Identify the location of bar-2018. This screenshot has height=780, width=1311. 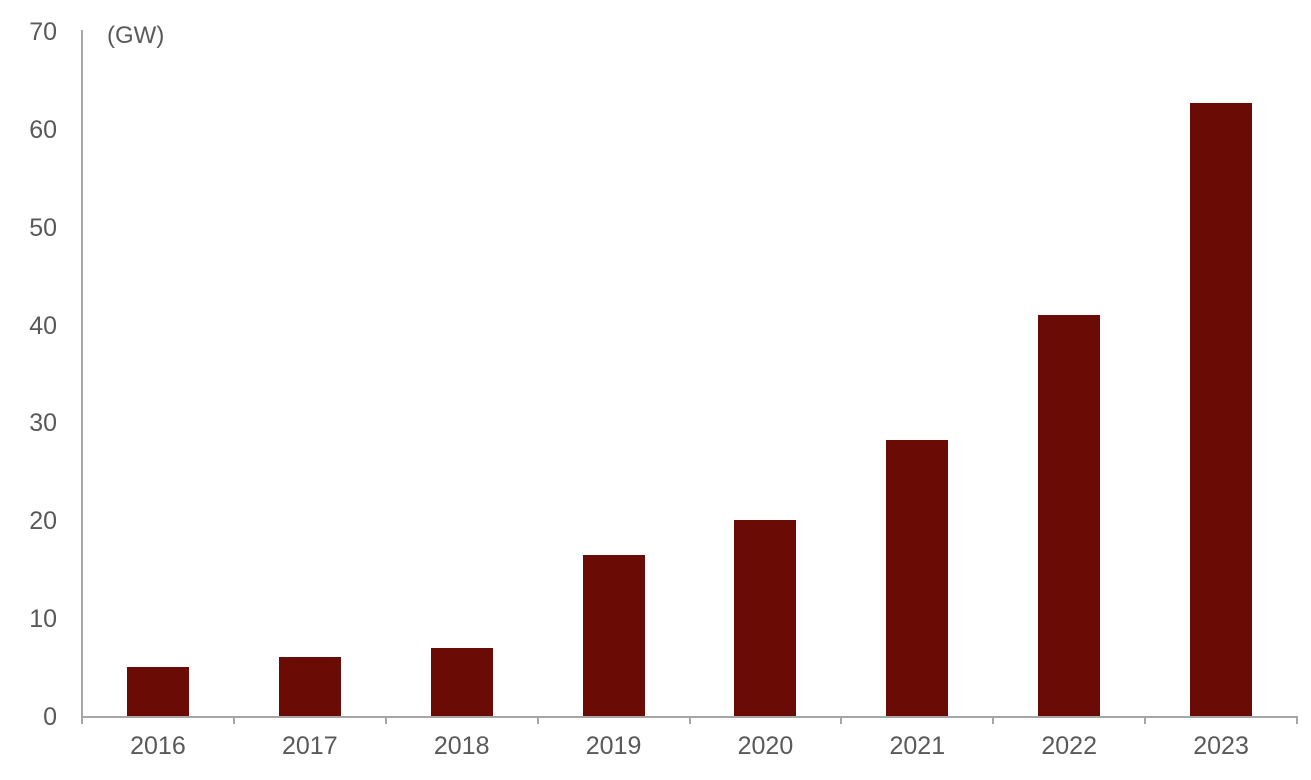
(461, 681).